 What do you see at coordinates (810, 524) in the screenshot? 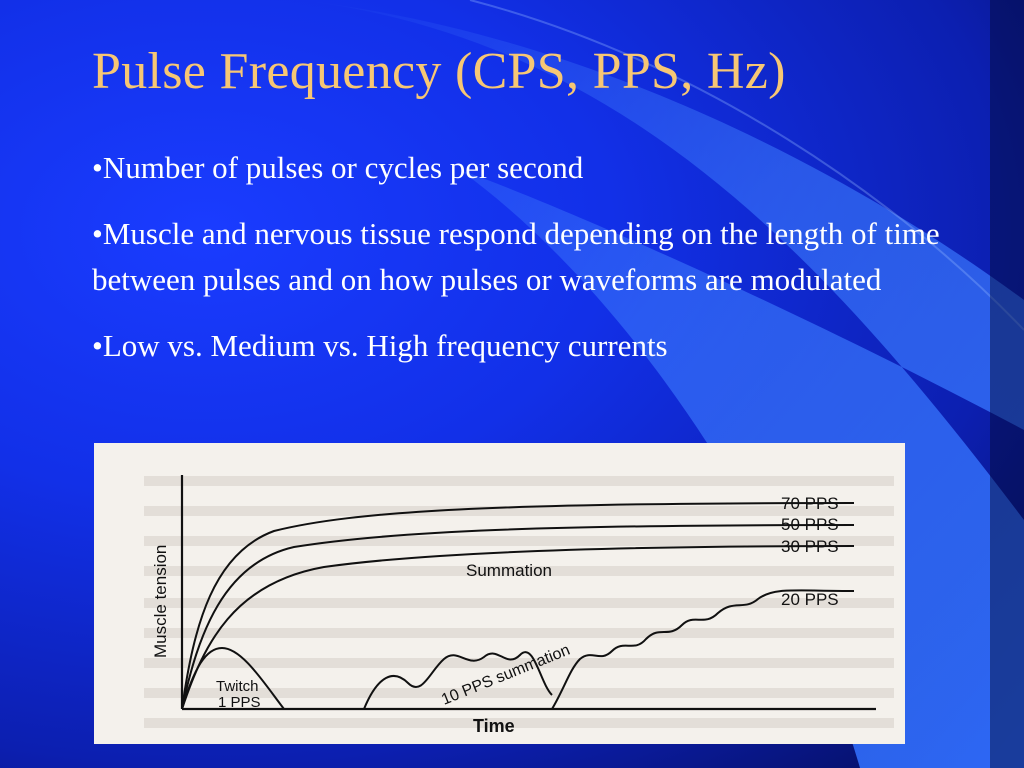
I see `label-50pps: 50 PPS` at bounding box center [810, 524].